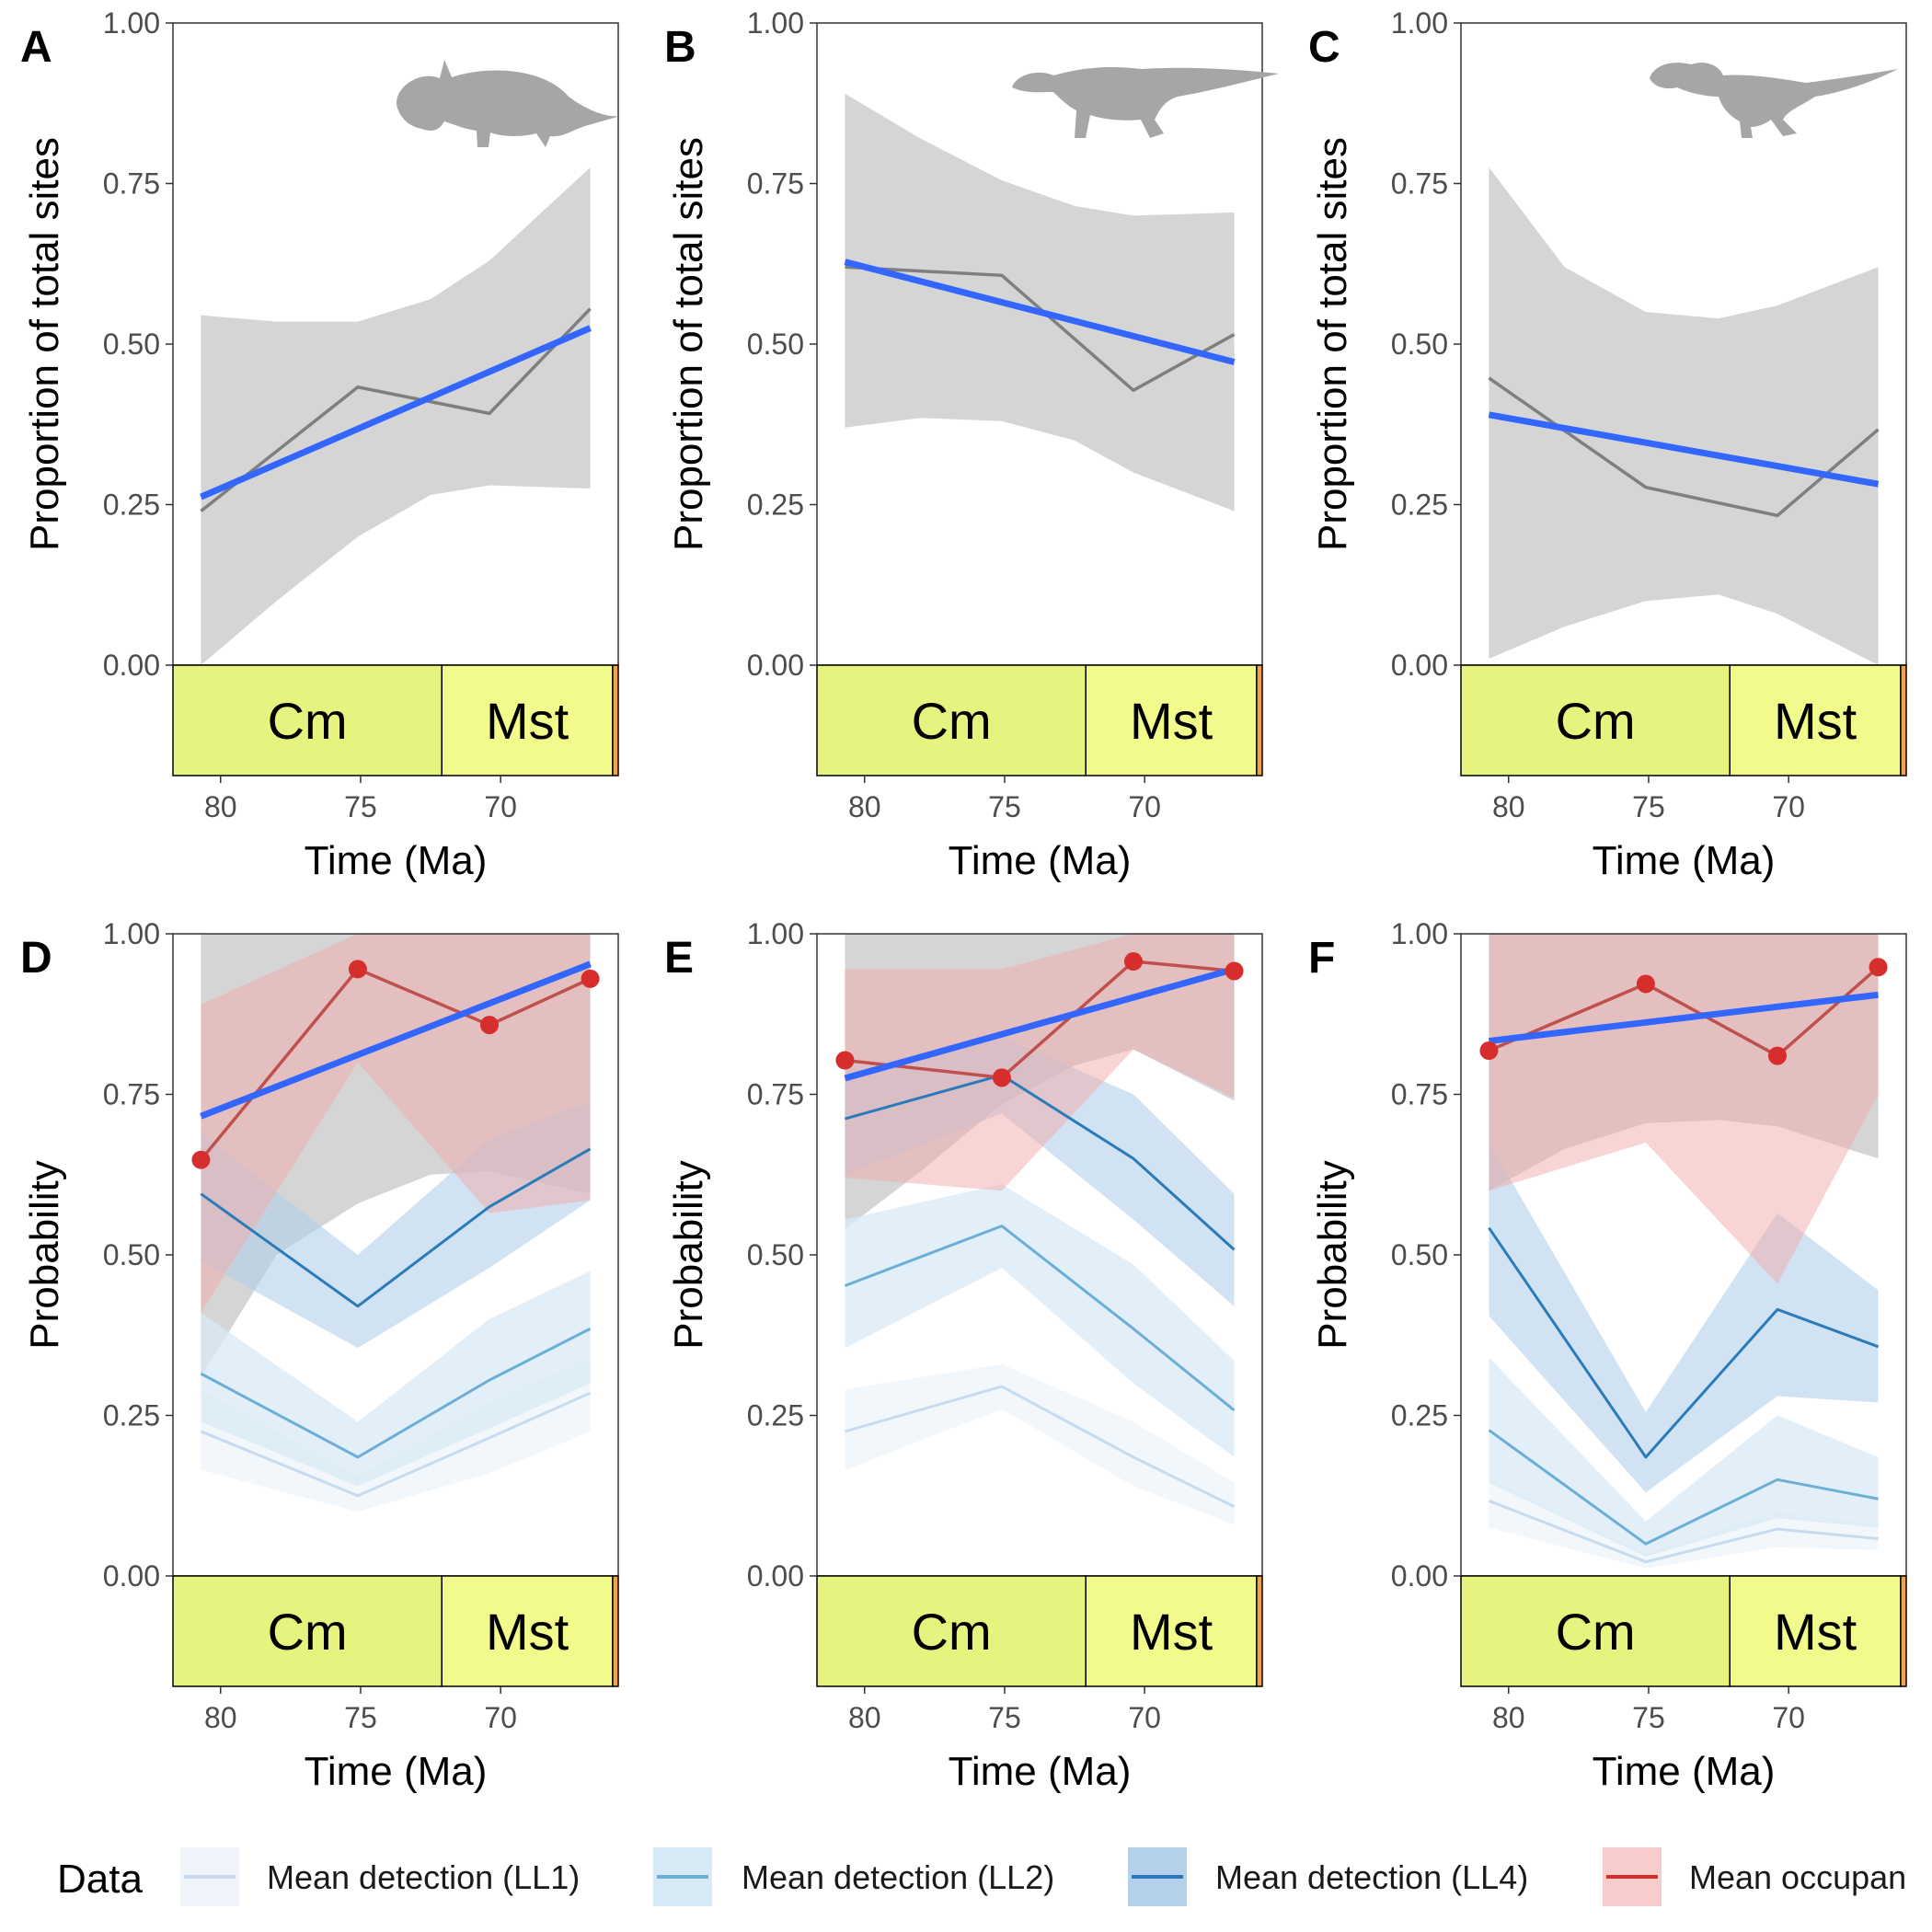 This screenshot has width=1932, height=1932. I want to click on mean-detection-ll2-line, so click(1683, 1487).